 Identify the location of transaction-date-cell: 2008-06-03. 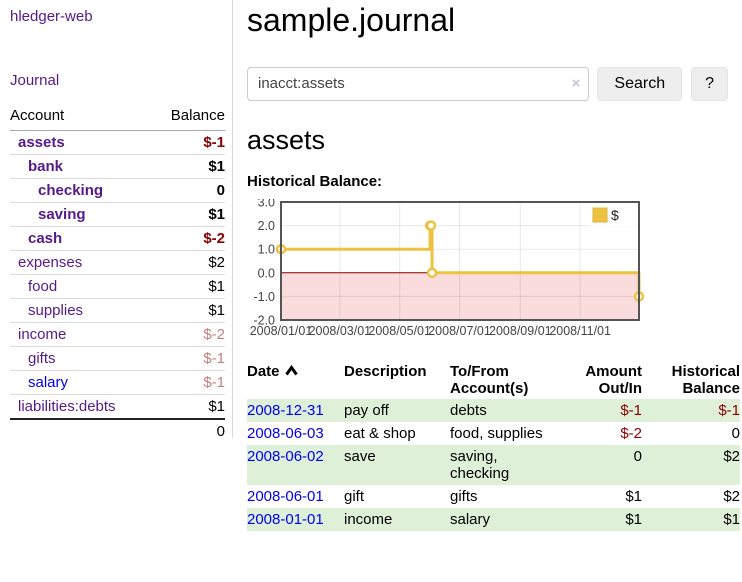
(295, 433).